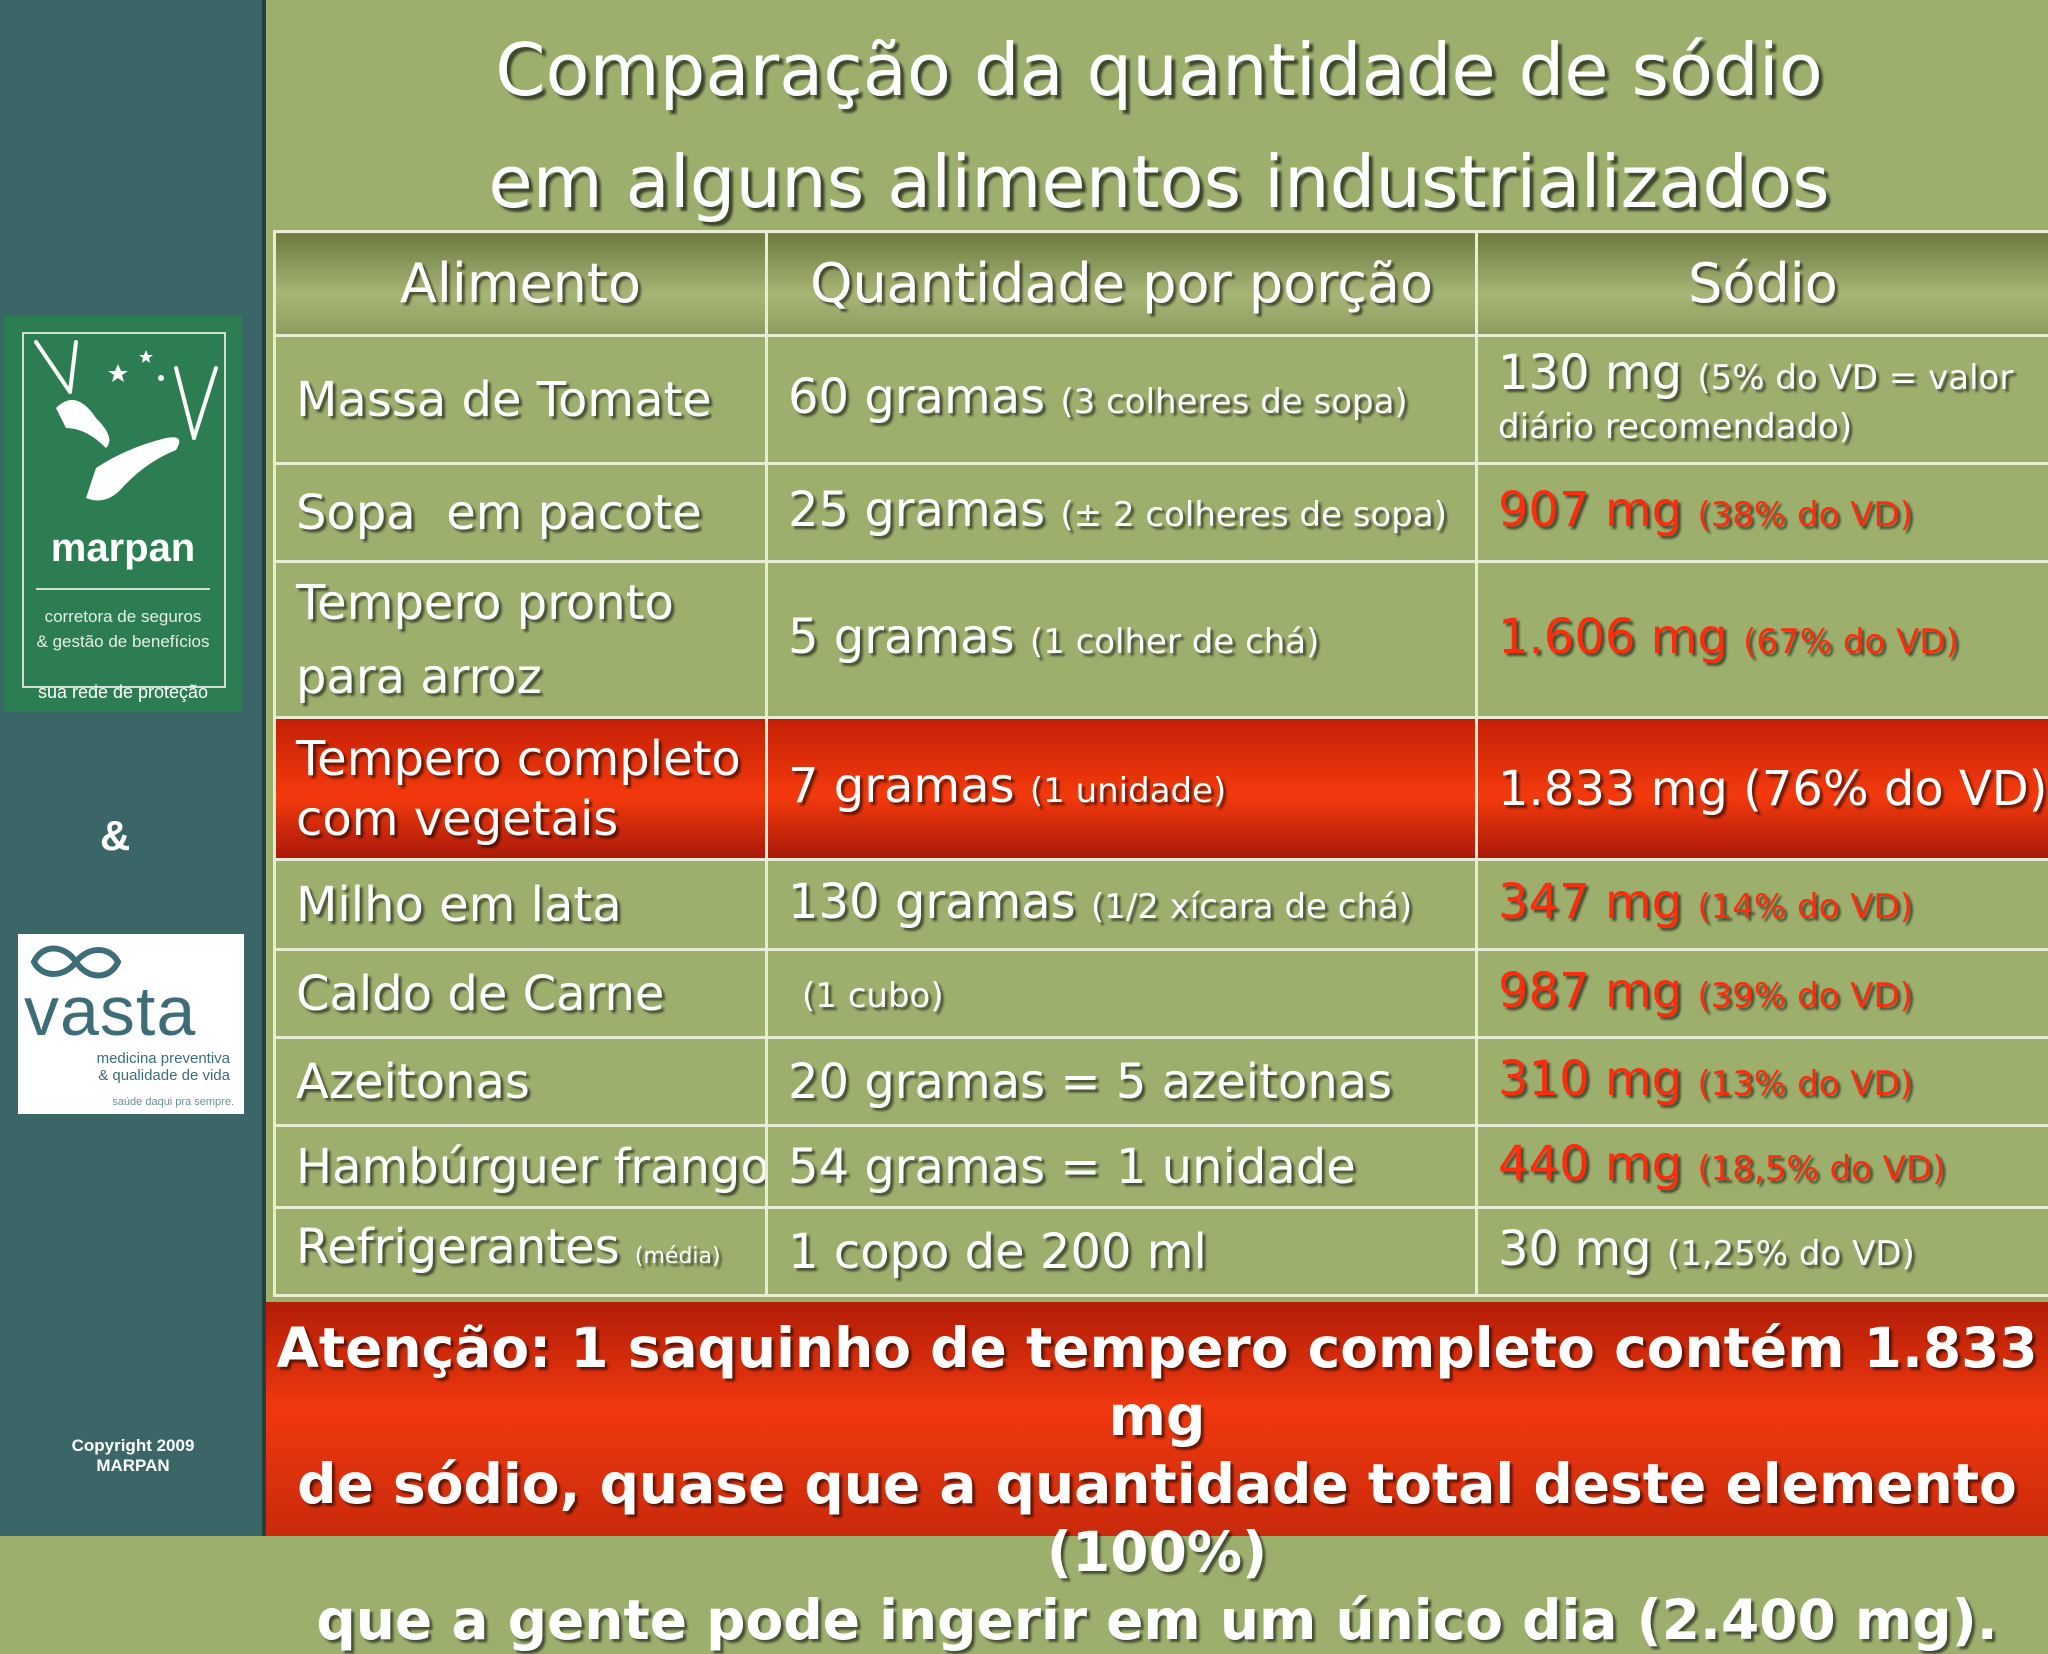 Image resolution: width=2048 pixels, height=1654 pixels. What do you see at coordinates (521, 284) in the screenshot?
I see `column-header-food: Alimento` at bounding box center [521, 284].